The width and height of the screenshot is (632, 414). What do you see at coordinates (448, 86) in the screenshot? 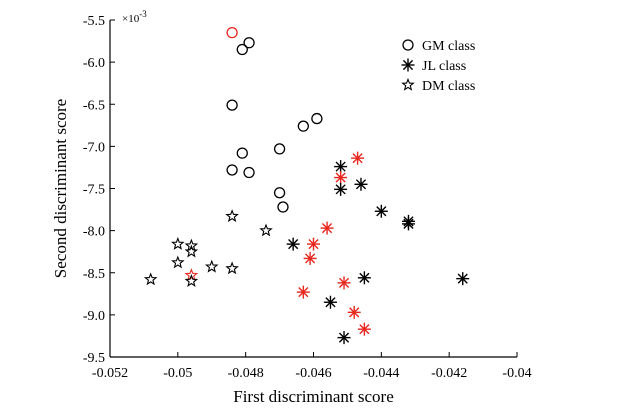
I see `legend-label-dm-class: DM class` at bounding box center [448, 86].